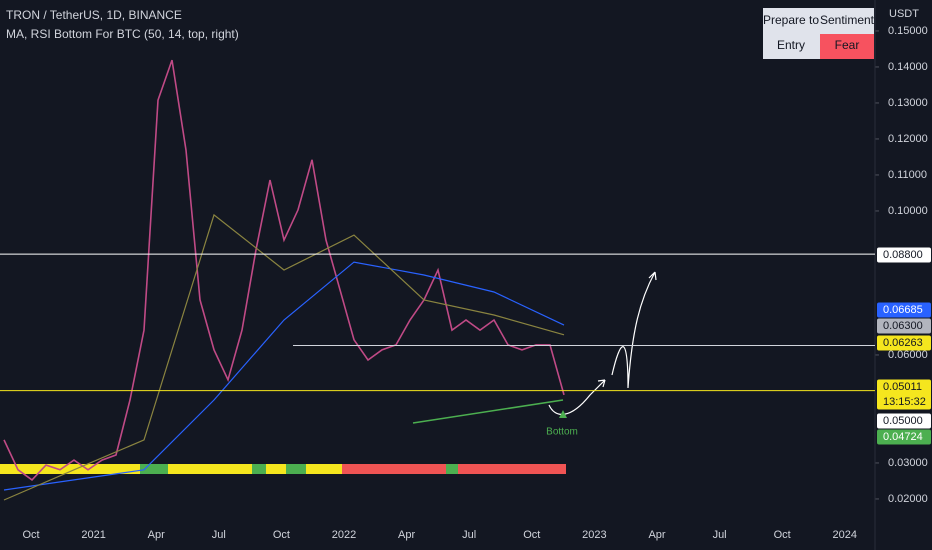  I want to click on table-header: Prepare to, so click(791, 20).